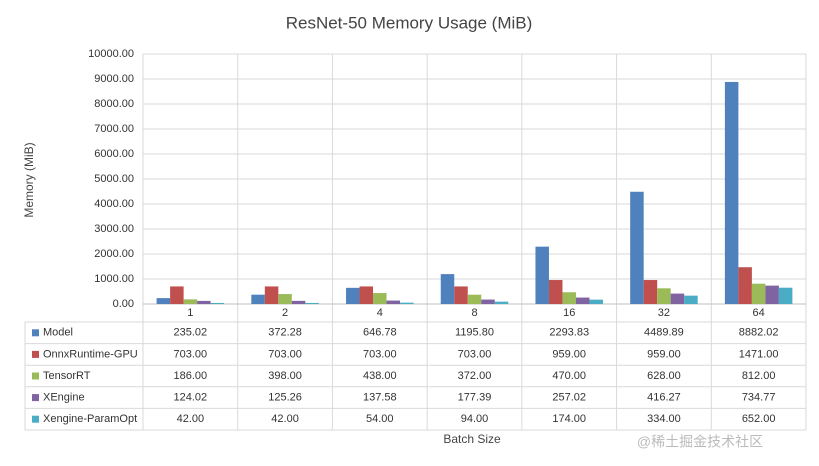 Image resolution: width=819 pixels, height=466 pixels. What do you see at coordinates (114, 229) in the screenshot?
I see `y-tick-label: 3000.00` at bounding box center [114, 229].